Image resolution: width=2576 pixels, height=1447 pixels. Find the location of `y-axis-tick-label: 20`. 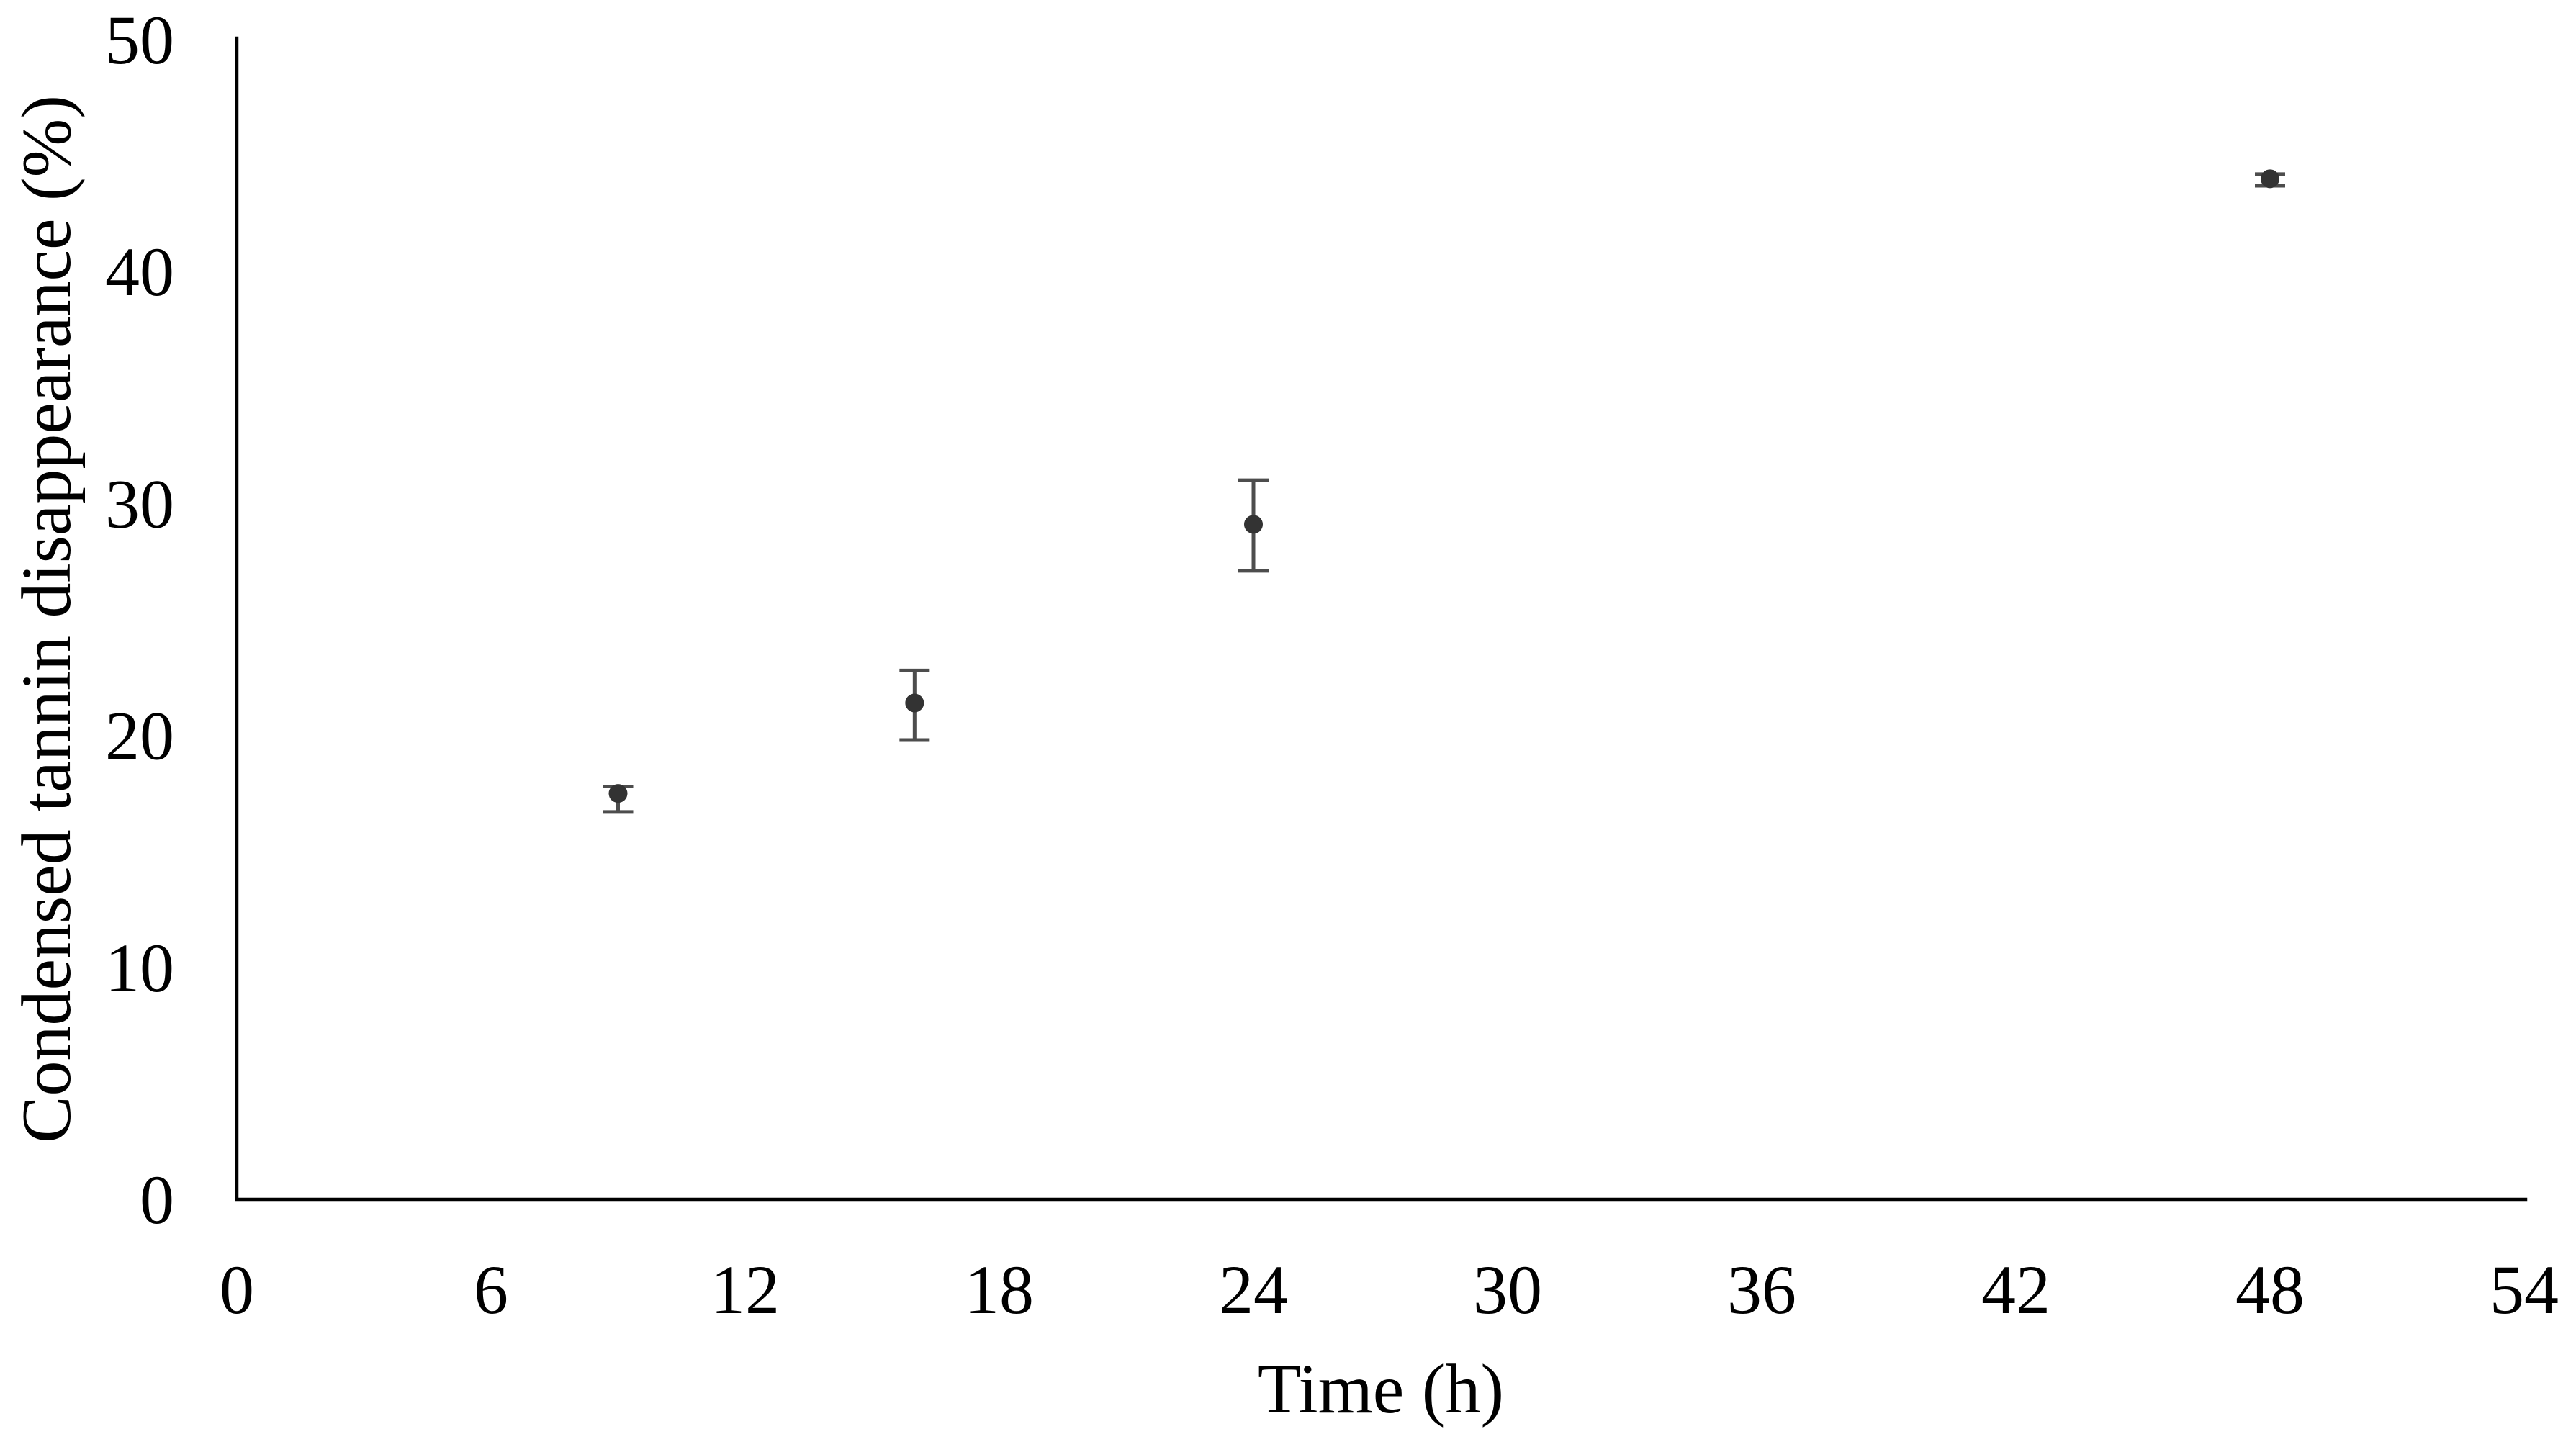

y-axis-tick-label: 20 is located at coordinates (139, 736).